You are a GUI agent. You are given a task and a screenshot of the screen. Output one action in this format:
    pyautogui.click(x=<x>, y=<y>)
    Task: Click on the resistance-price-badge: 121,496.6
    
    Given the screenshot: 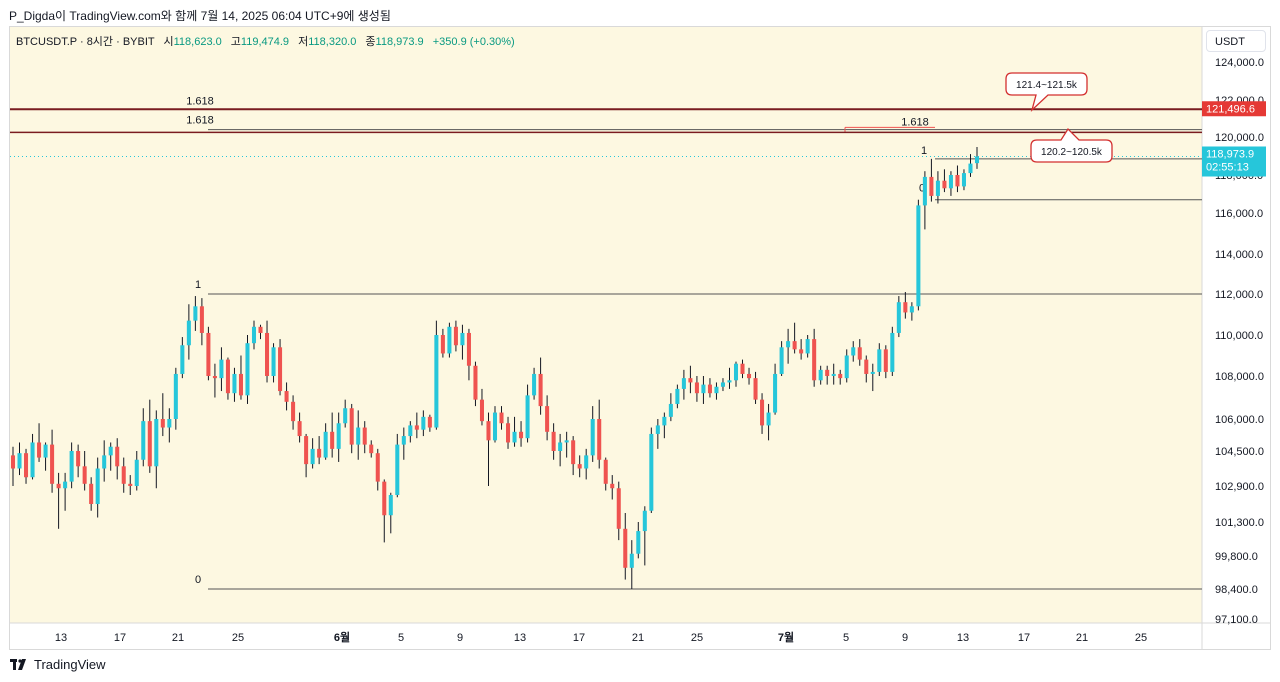 What is the action you would take?
    pyautogui.click(x=1234, y=109)
    